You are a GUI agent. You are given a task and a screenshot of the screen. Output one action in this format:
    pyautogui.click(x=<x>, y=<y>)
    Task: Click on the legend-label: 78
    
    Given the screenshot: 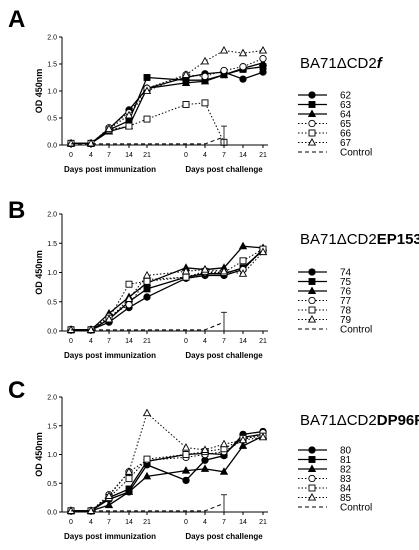 What is the action you would take?
    pyautogui.click(x=346, y=311)
    